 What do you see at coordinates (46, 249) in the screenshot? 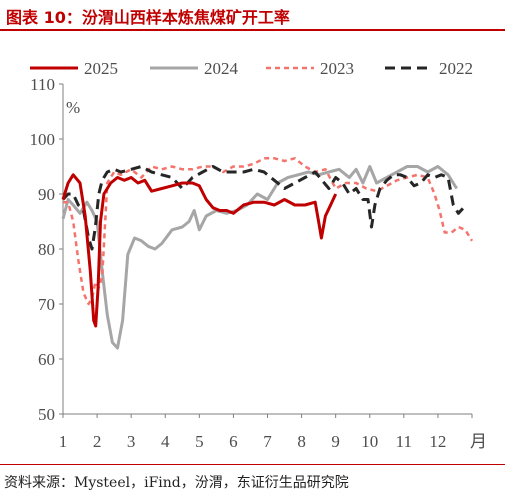
I see `y-tick-label: 80` at bounding box center [46, 249].